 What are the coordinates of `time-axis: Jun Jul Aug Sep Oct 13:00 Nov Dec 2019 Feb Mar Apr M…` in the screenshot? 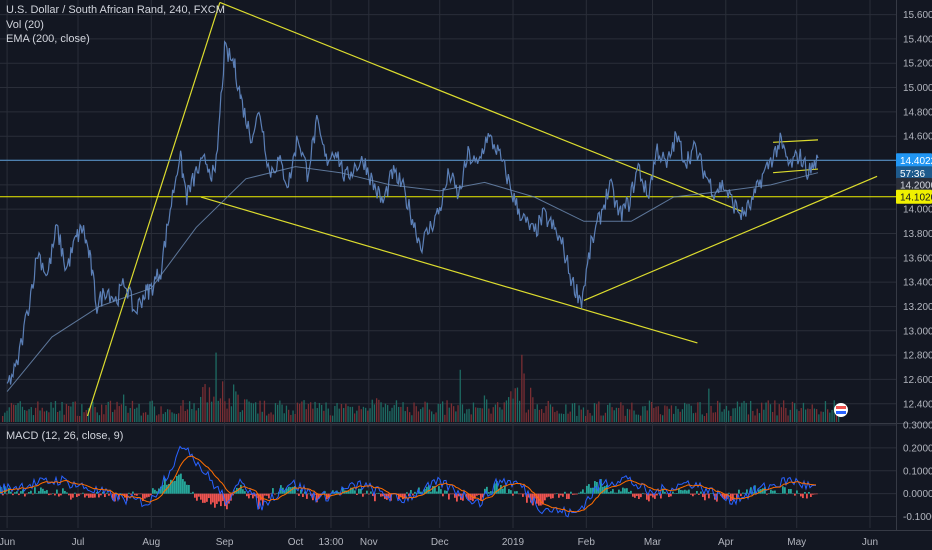 It's located at (439, 542).